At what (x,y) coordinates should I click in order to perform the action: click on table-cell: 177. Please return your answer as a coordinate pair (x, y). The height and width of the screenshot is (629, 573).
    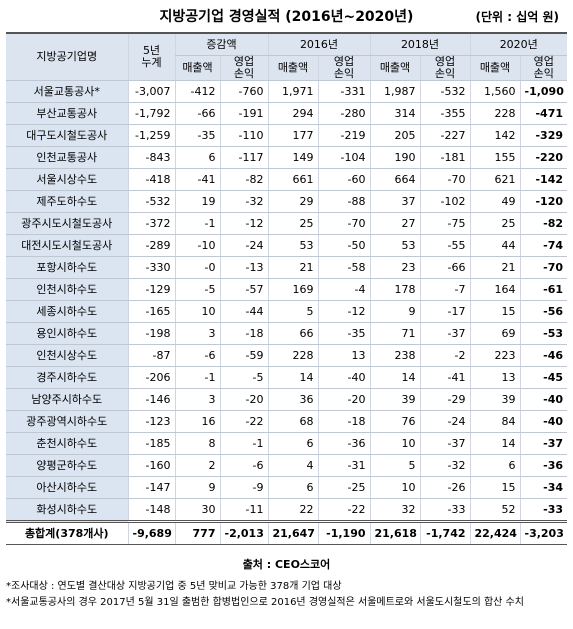
    Looking at the image, I should click on (292, 135).